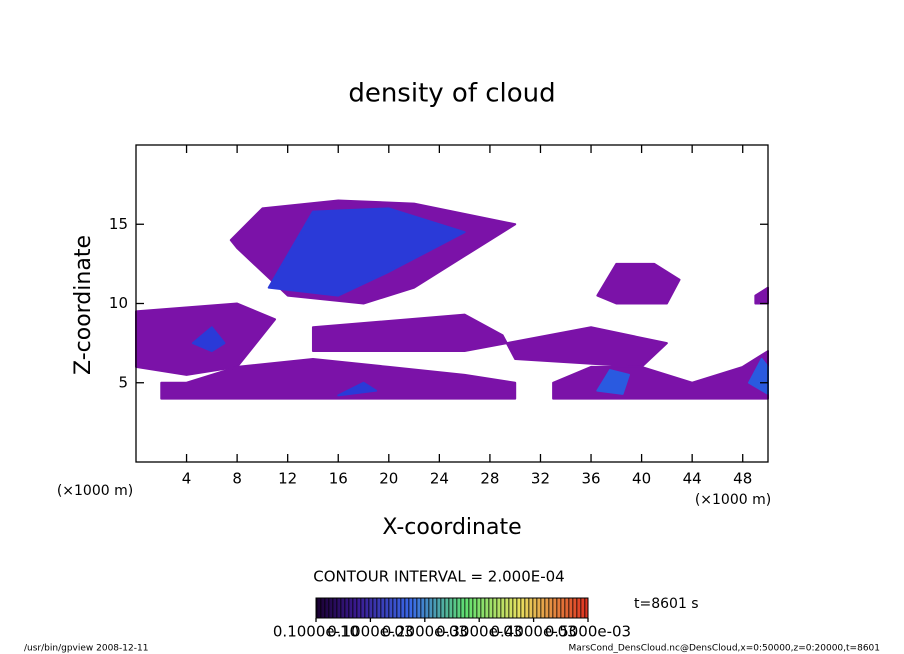  Describe the element at coordinates (438, 577) in the screenshot. I see `contour-interval: CONTOUR INTERVAL = 2.000E-04` at that location.